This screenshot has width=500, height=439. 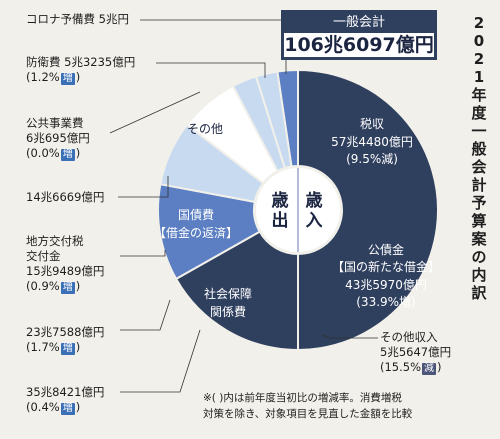 I want to click on total-label: 一般会計, so click(x=358, y=22).